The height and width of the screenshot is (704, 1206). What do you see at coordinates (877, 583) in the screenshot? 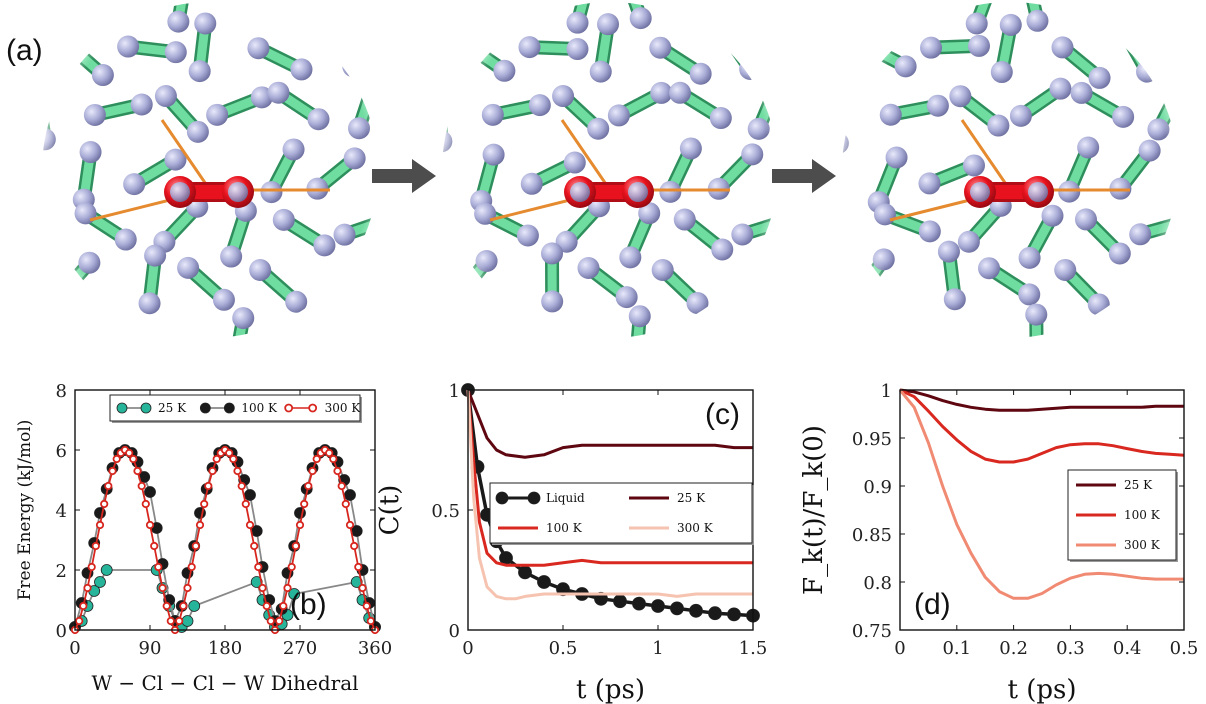
I see `y-tick-label: 0.8` at bounding box center [877, 583].